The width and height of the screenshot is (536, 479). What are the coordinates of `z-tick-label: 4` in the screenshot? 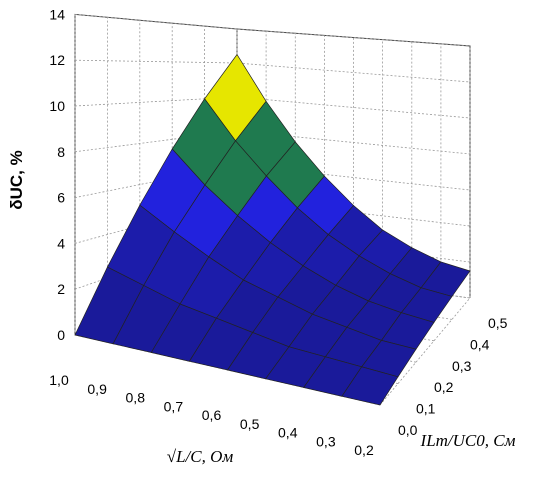 It's located at (61, 243).